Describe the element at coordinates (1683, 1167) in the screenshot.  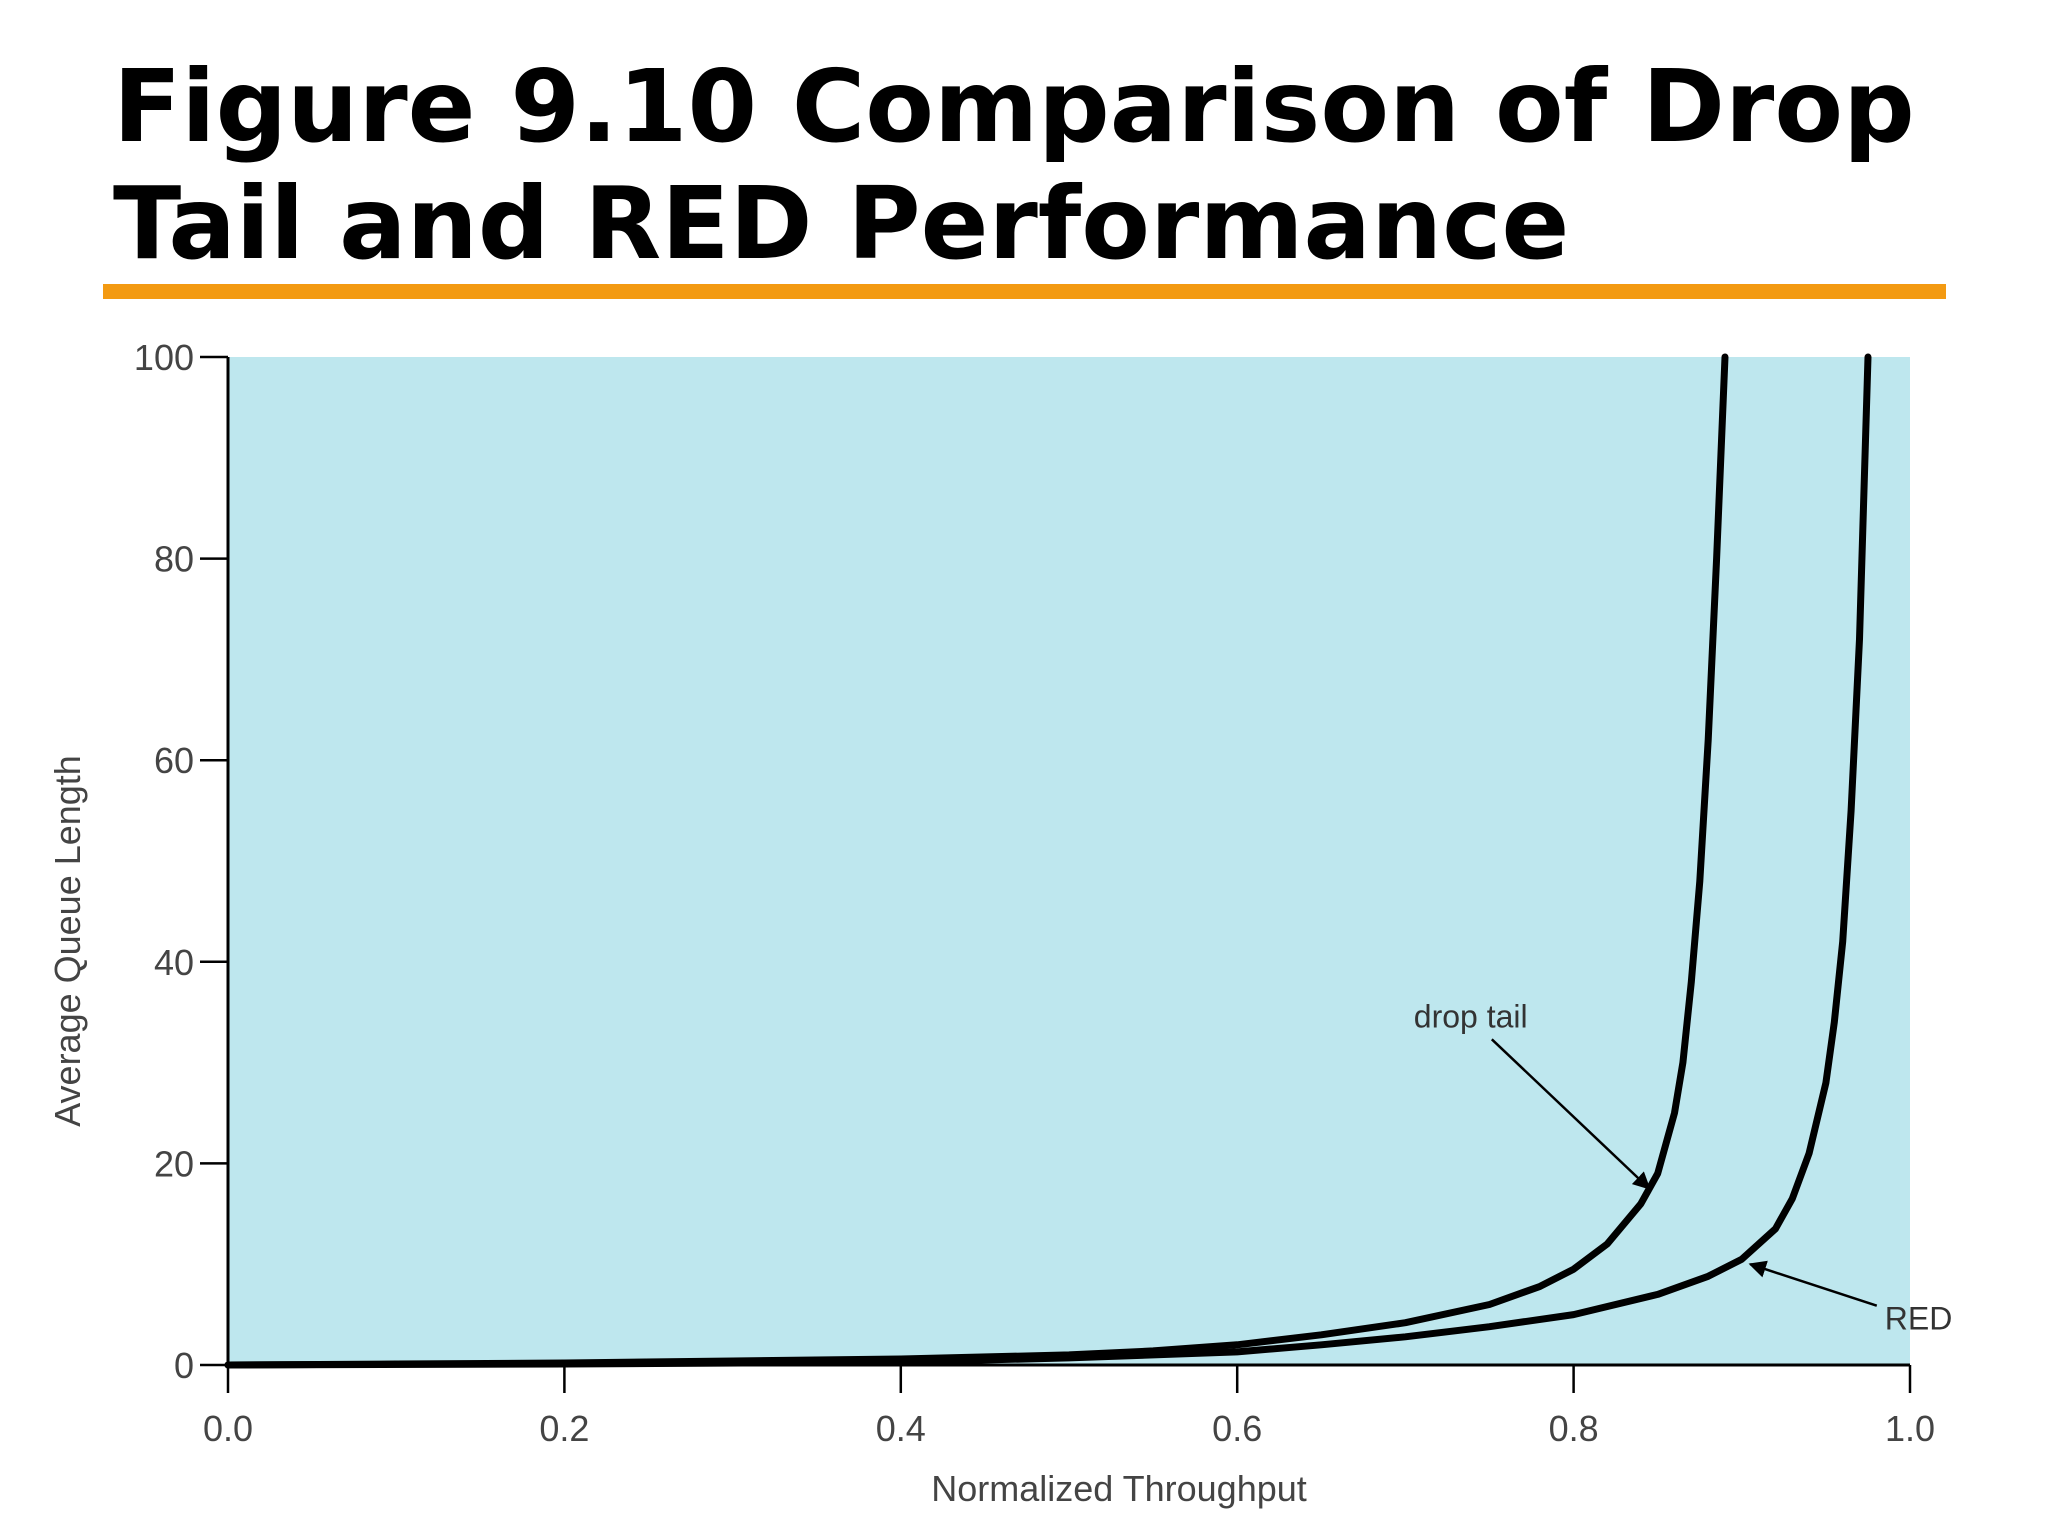
I see `annotation-layer: drop tail RED` at that location.